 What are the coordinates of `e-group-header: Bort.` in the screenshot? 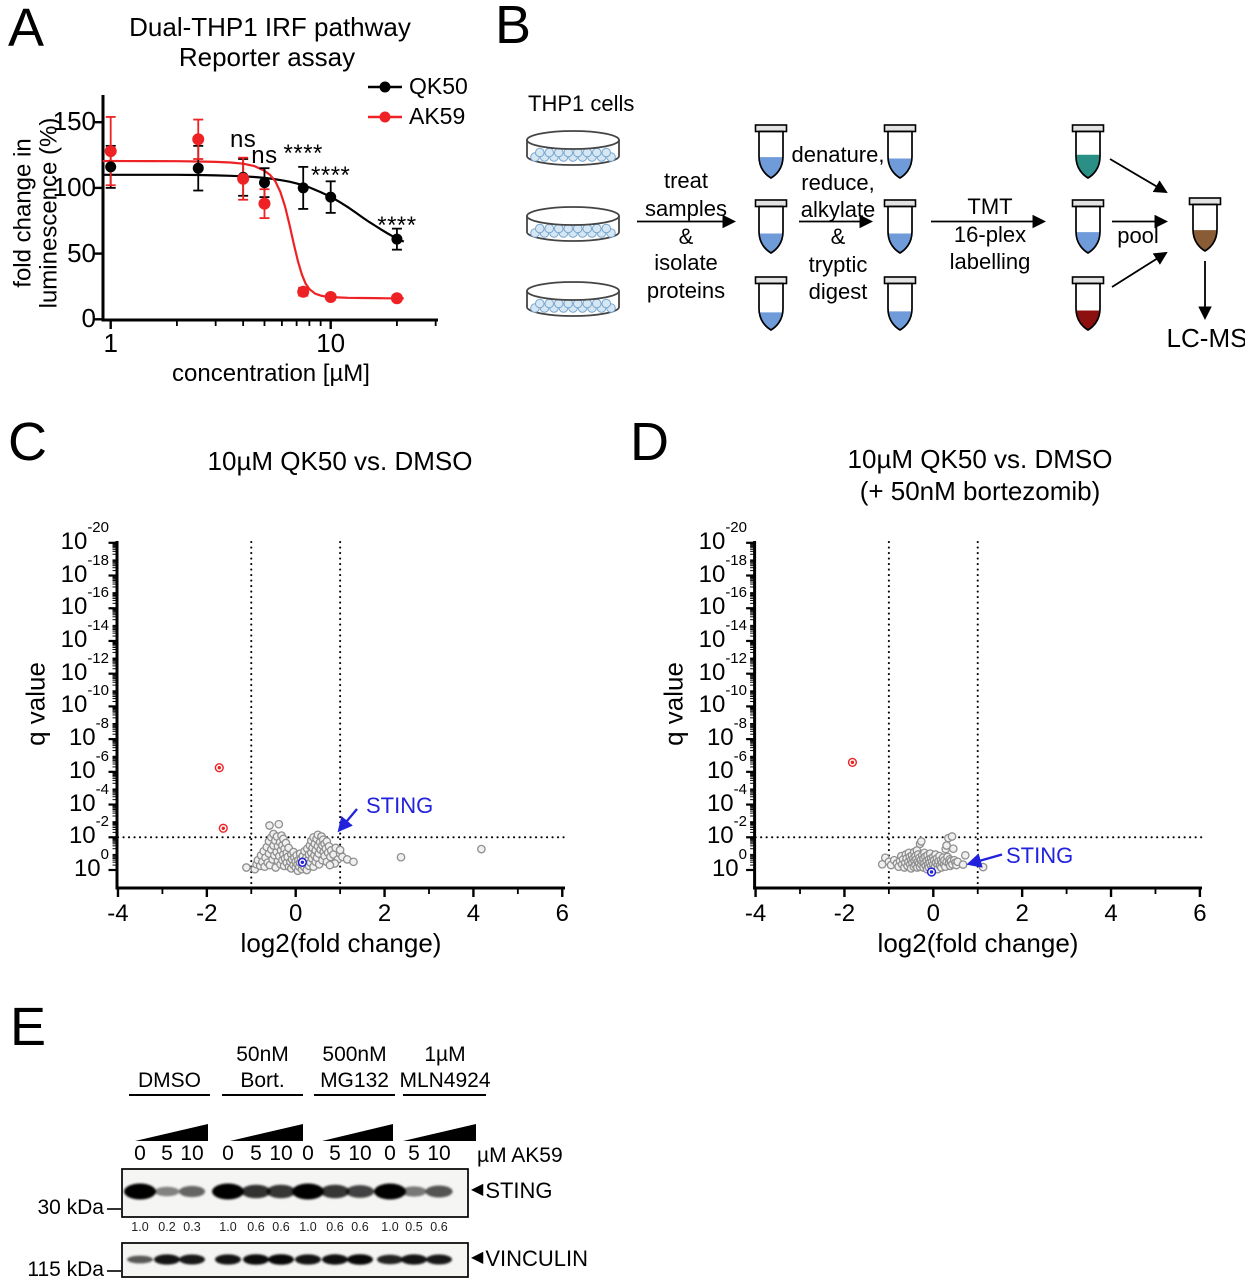 It's located at (262, 1080).